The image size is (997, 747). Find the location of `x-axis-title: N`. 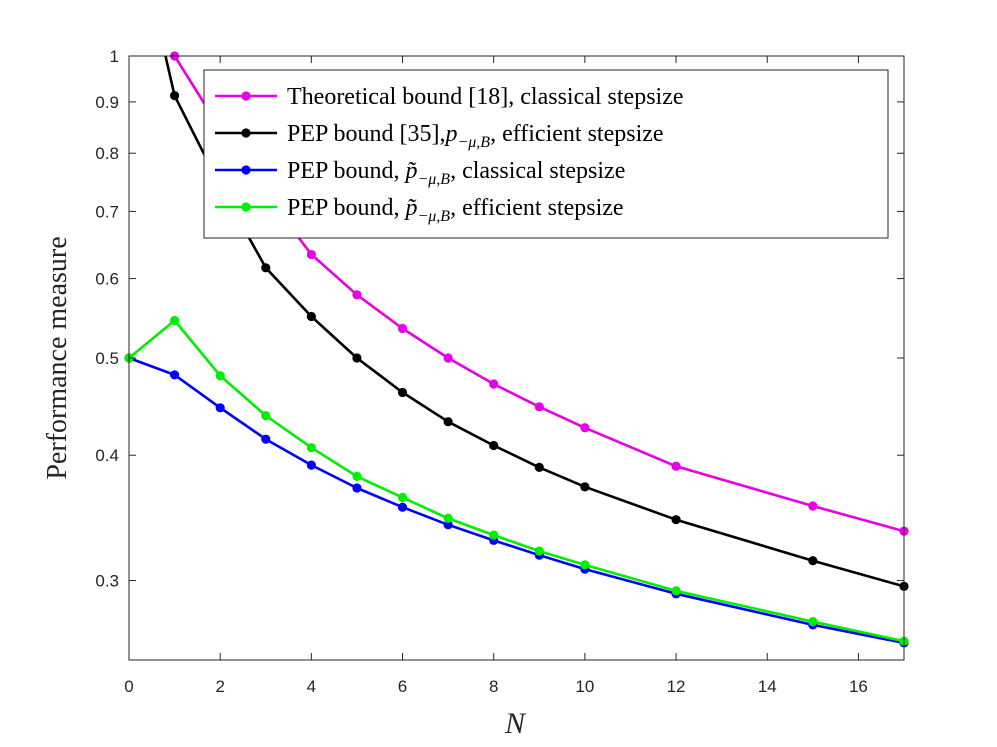

x-axis-title: N is located at coordinates (515, 723).